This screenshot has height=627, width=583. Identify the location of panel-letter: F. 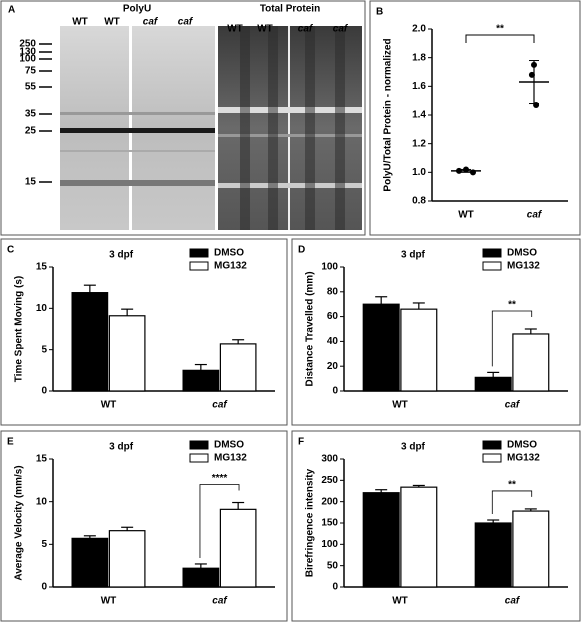
(301, 442).